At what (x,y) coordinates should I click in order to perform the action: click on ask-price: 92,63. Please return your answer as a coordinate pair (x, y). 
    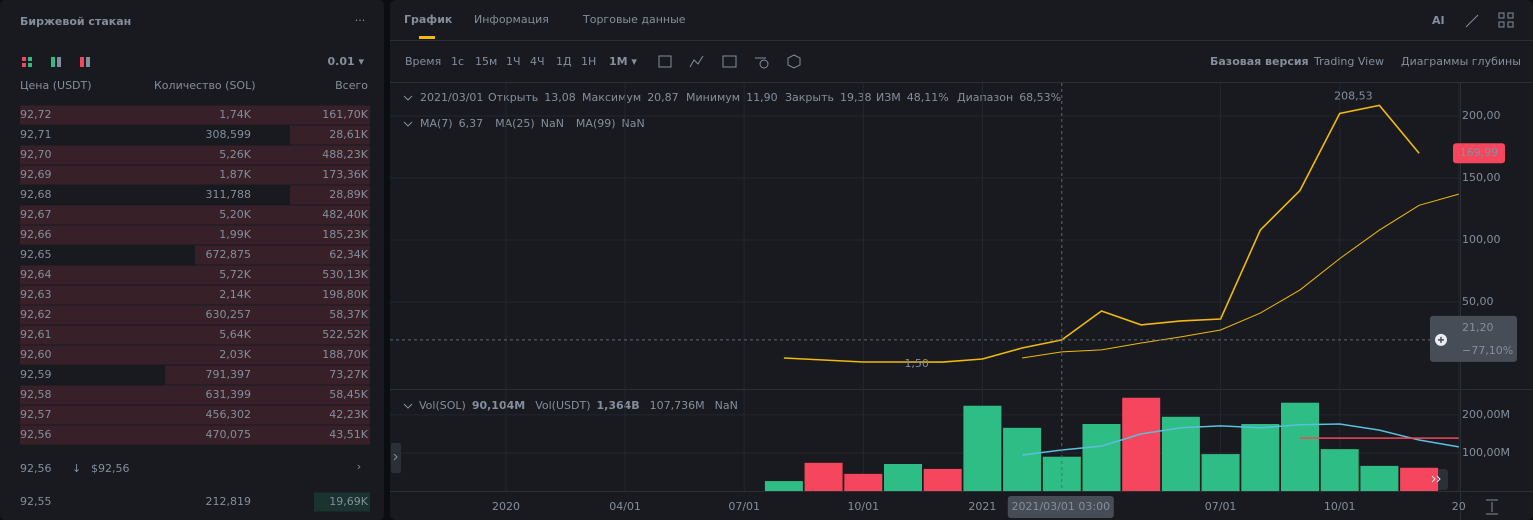
    Looking at the image, I should click on (36, 294).